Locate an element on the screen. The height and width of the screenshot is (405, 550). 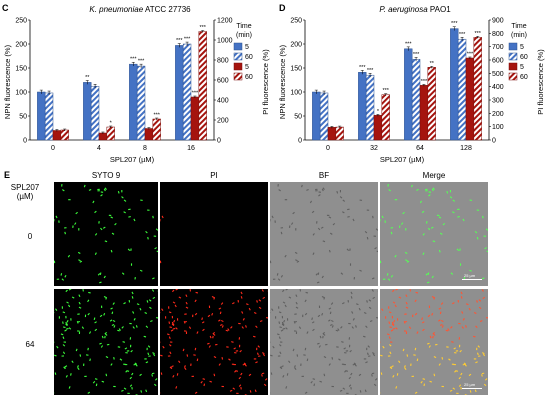
category-label: 32 is located at coordinates (374, 148).